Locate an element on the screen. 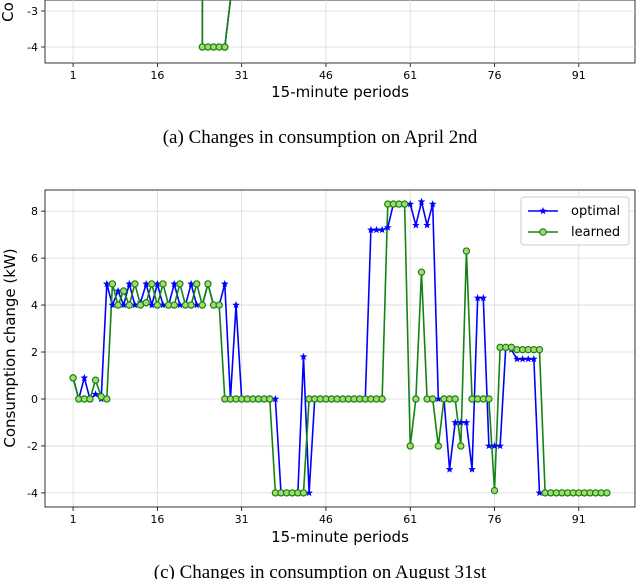  top-plot-frame is located at coordinates (340, 32).